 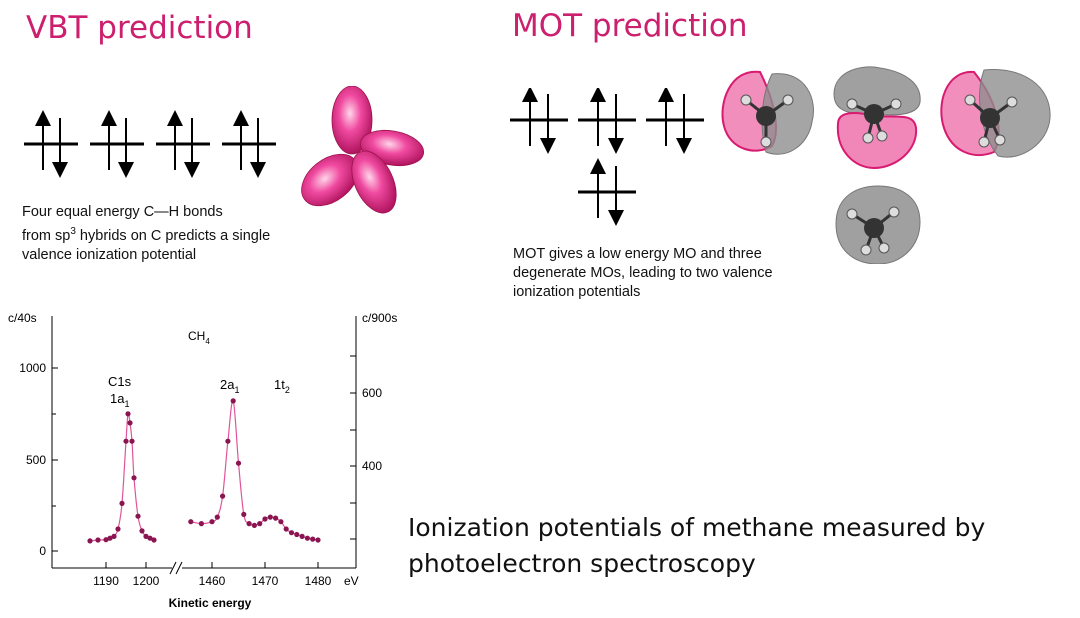 What do you see at coordinates (119, 400) in the screenshot?
I see `peak-label-1a1: 1a1` at bounding box center [119, 400].